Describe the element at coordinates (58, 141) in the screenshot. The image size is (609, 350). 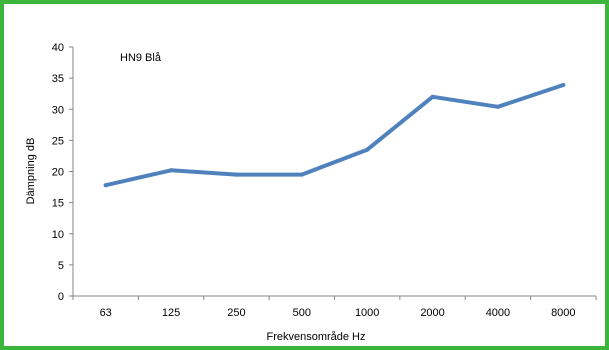
I see `y-tick-label: 25` at that location.